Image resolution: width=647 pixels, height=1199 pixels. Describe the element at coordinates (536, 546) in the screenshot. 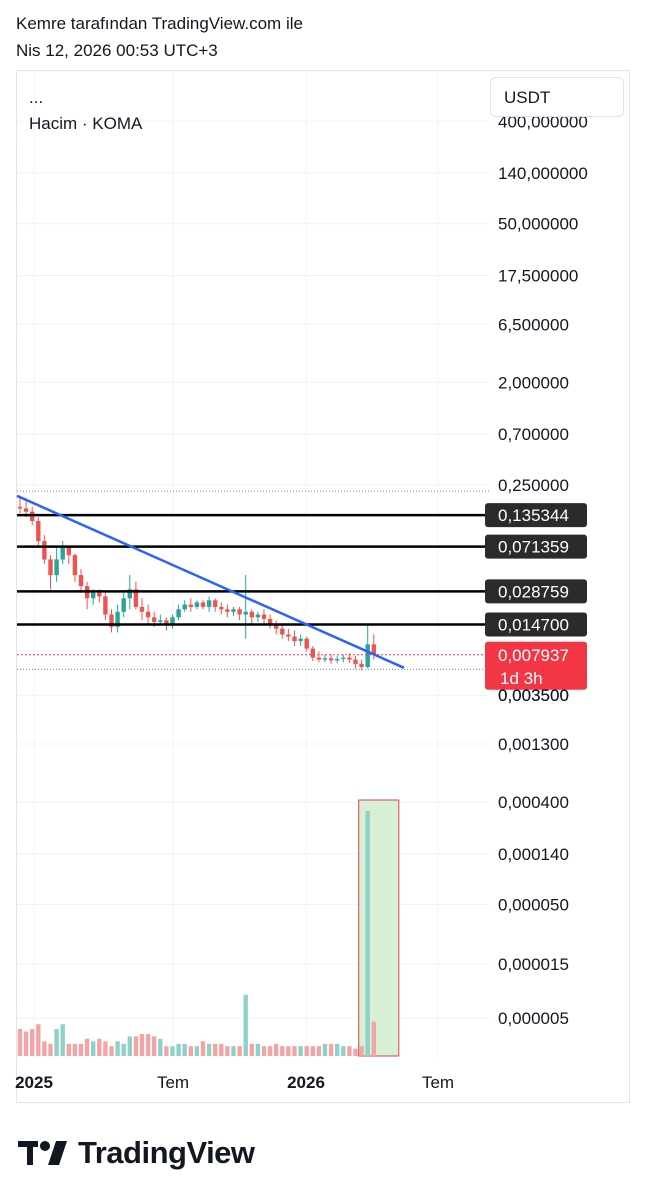

I see `level-badge` at that location.